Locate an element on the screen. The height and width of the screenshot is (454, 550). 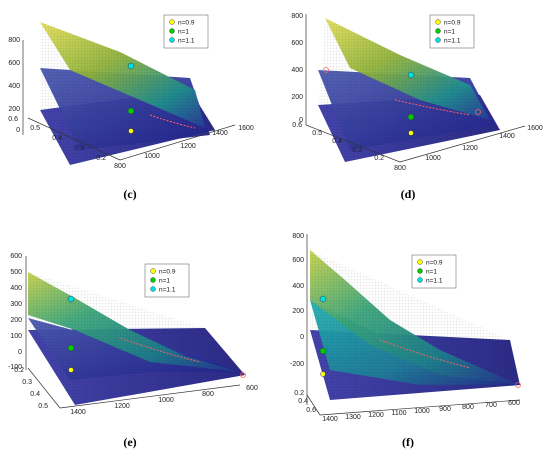
panel-e-z-ticks: 600 500 400 300 200 100 0 -100 is located at coordinates (15, 312).